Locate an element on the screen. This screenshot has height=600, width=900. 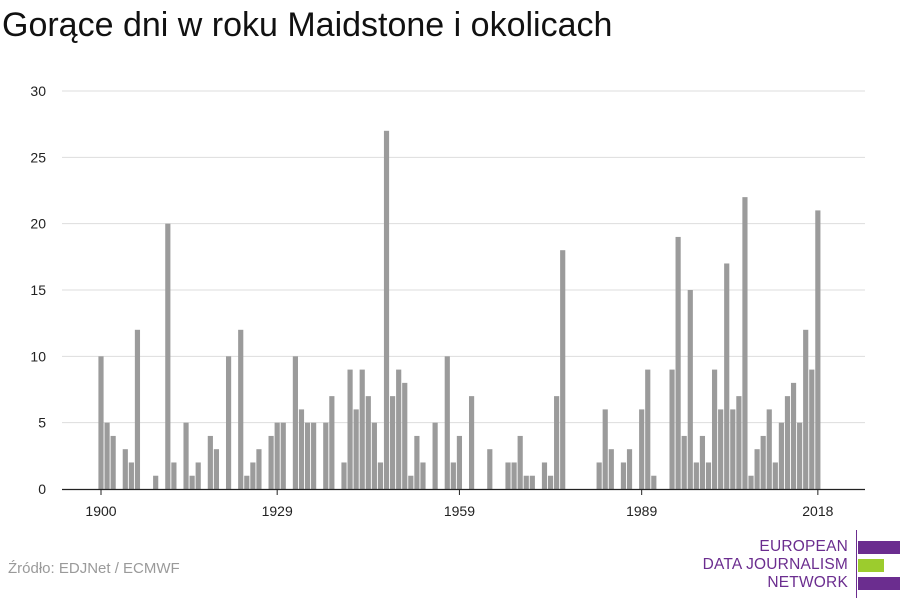
y-tick-label: 30 is located at coordinates (38, 91).